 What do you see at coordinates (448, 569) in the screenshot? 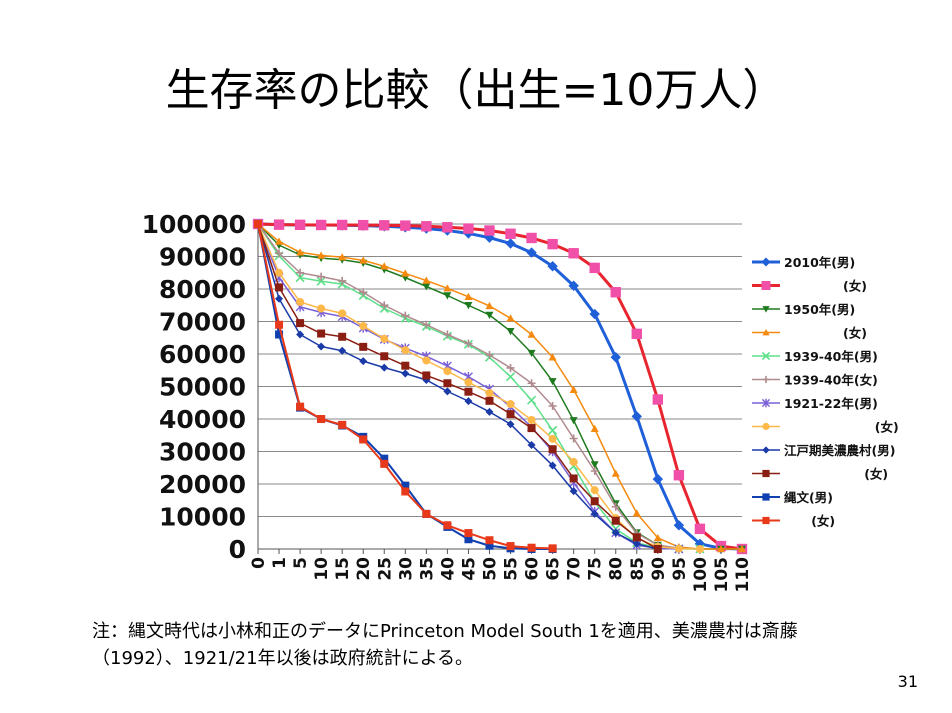
I see `x-tick-label: 40` at bounding box center [448, 569].